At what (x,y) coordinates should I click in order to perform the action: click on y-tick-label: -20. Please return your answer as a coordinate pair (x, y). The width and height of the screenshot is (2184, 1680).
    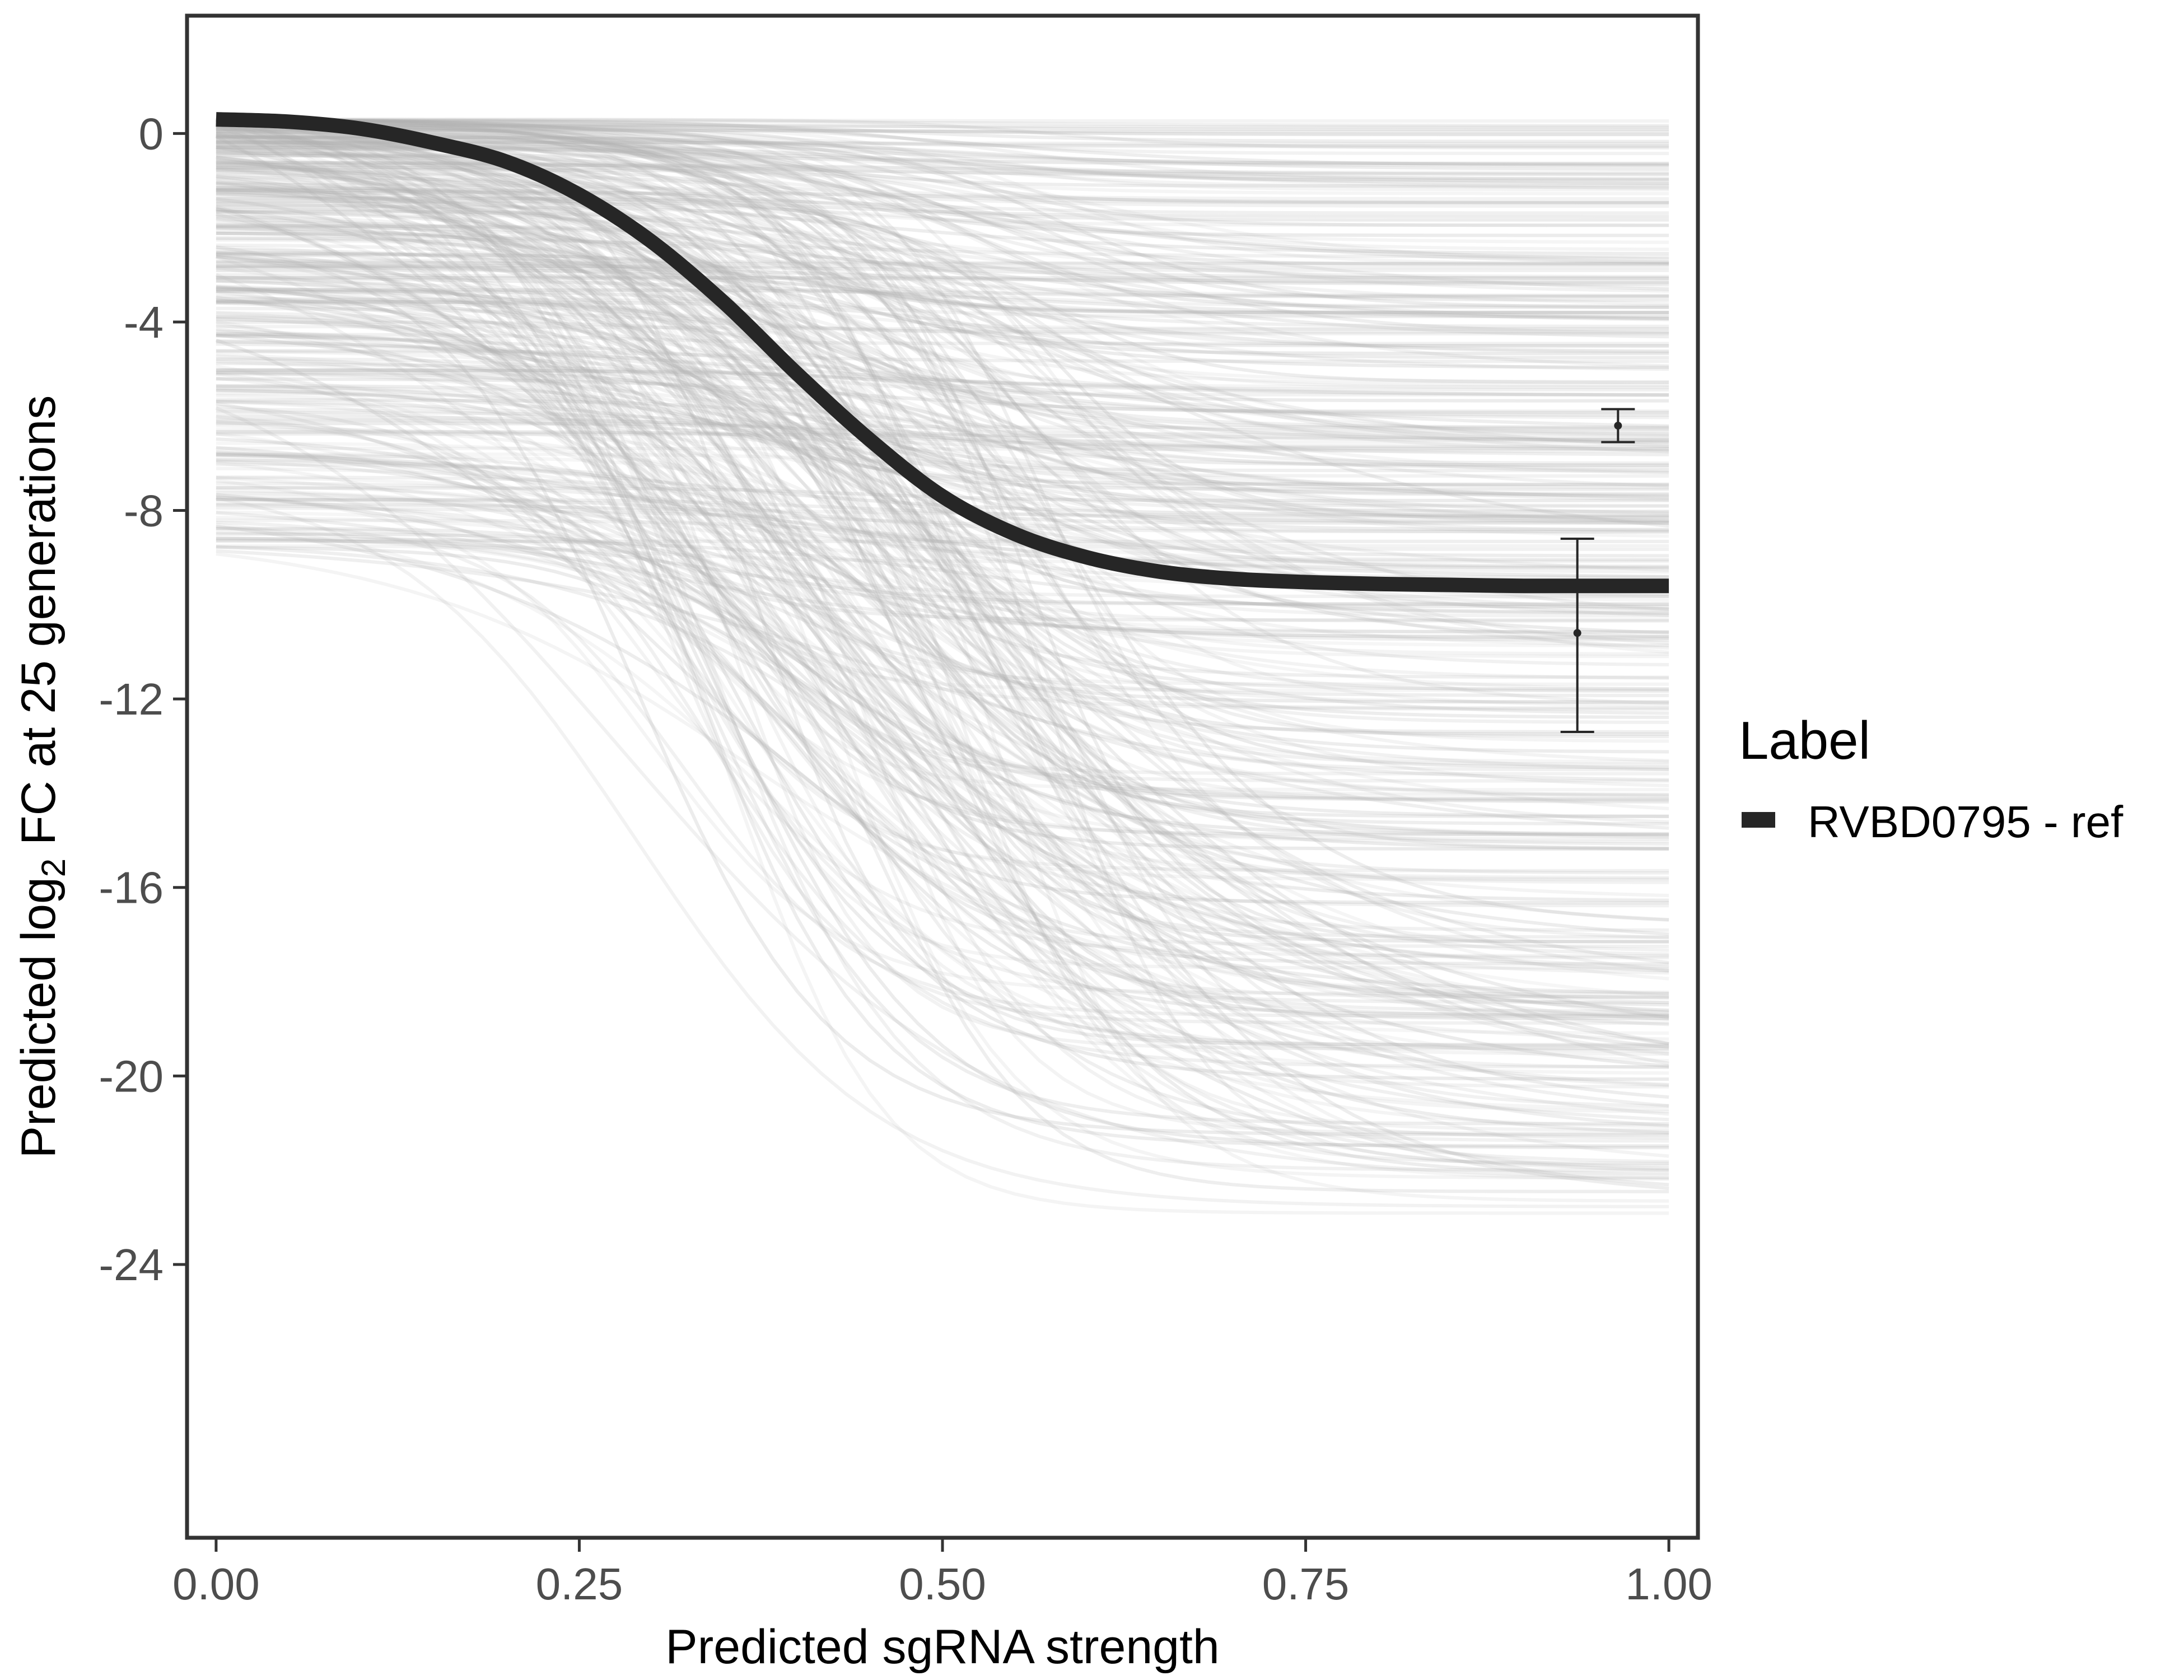
    Looking at the image, I should click on (132, 1076).